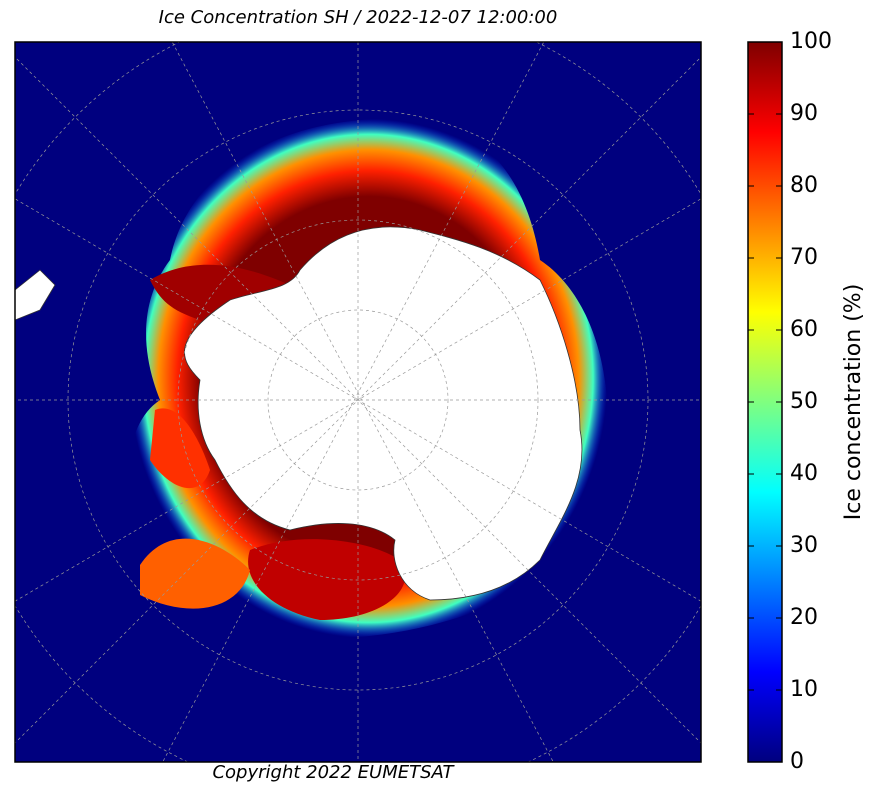  I want to click on colorbar-tick-label: 50, so click(804, 401).